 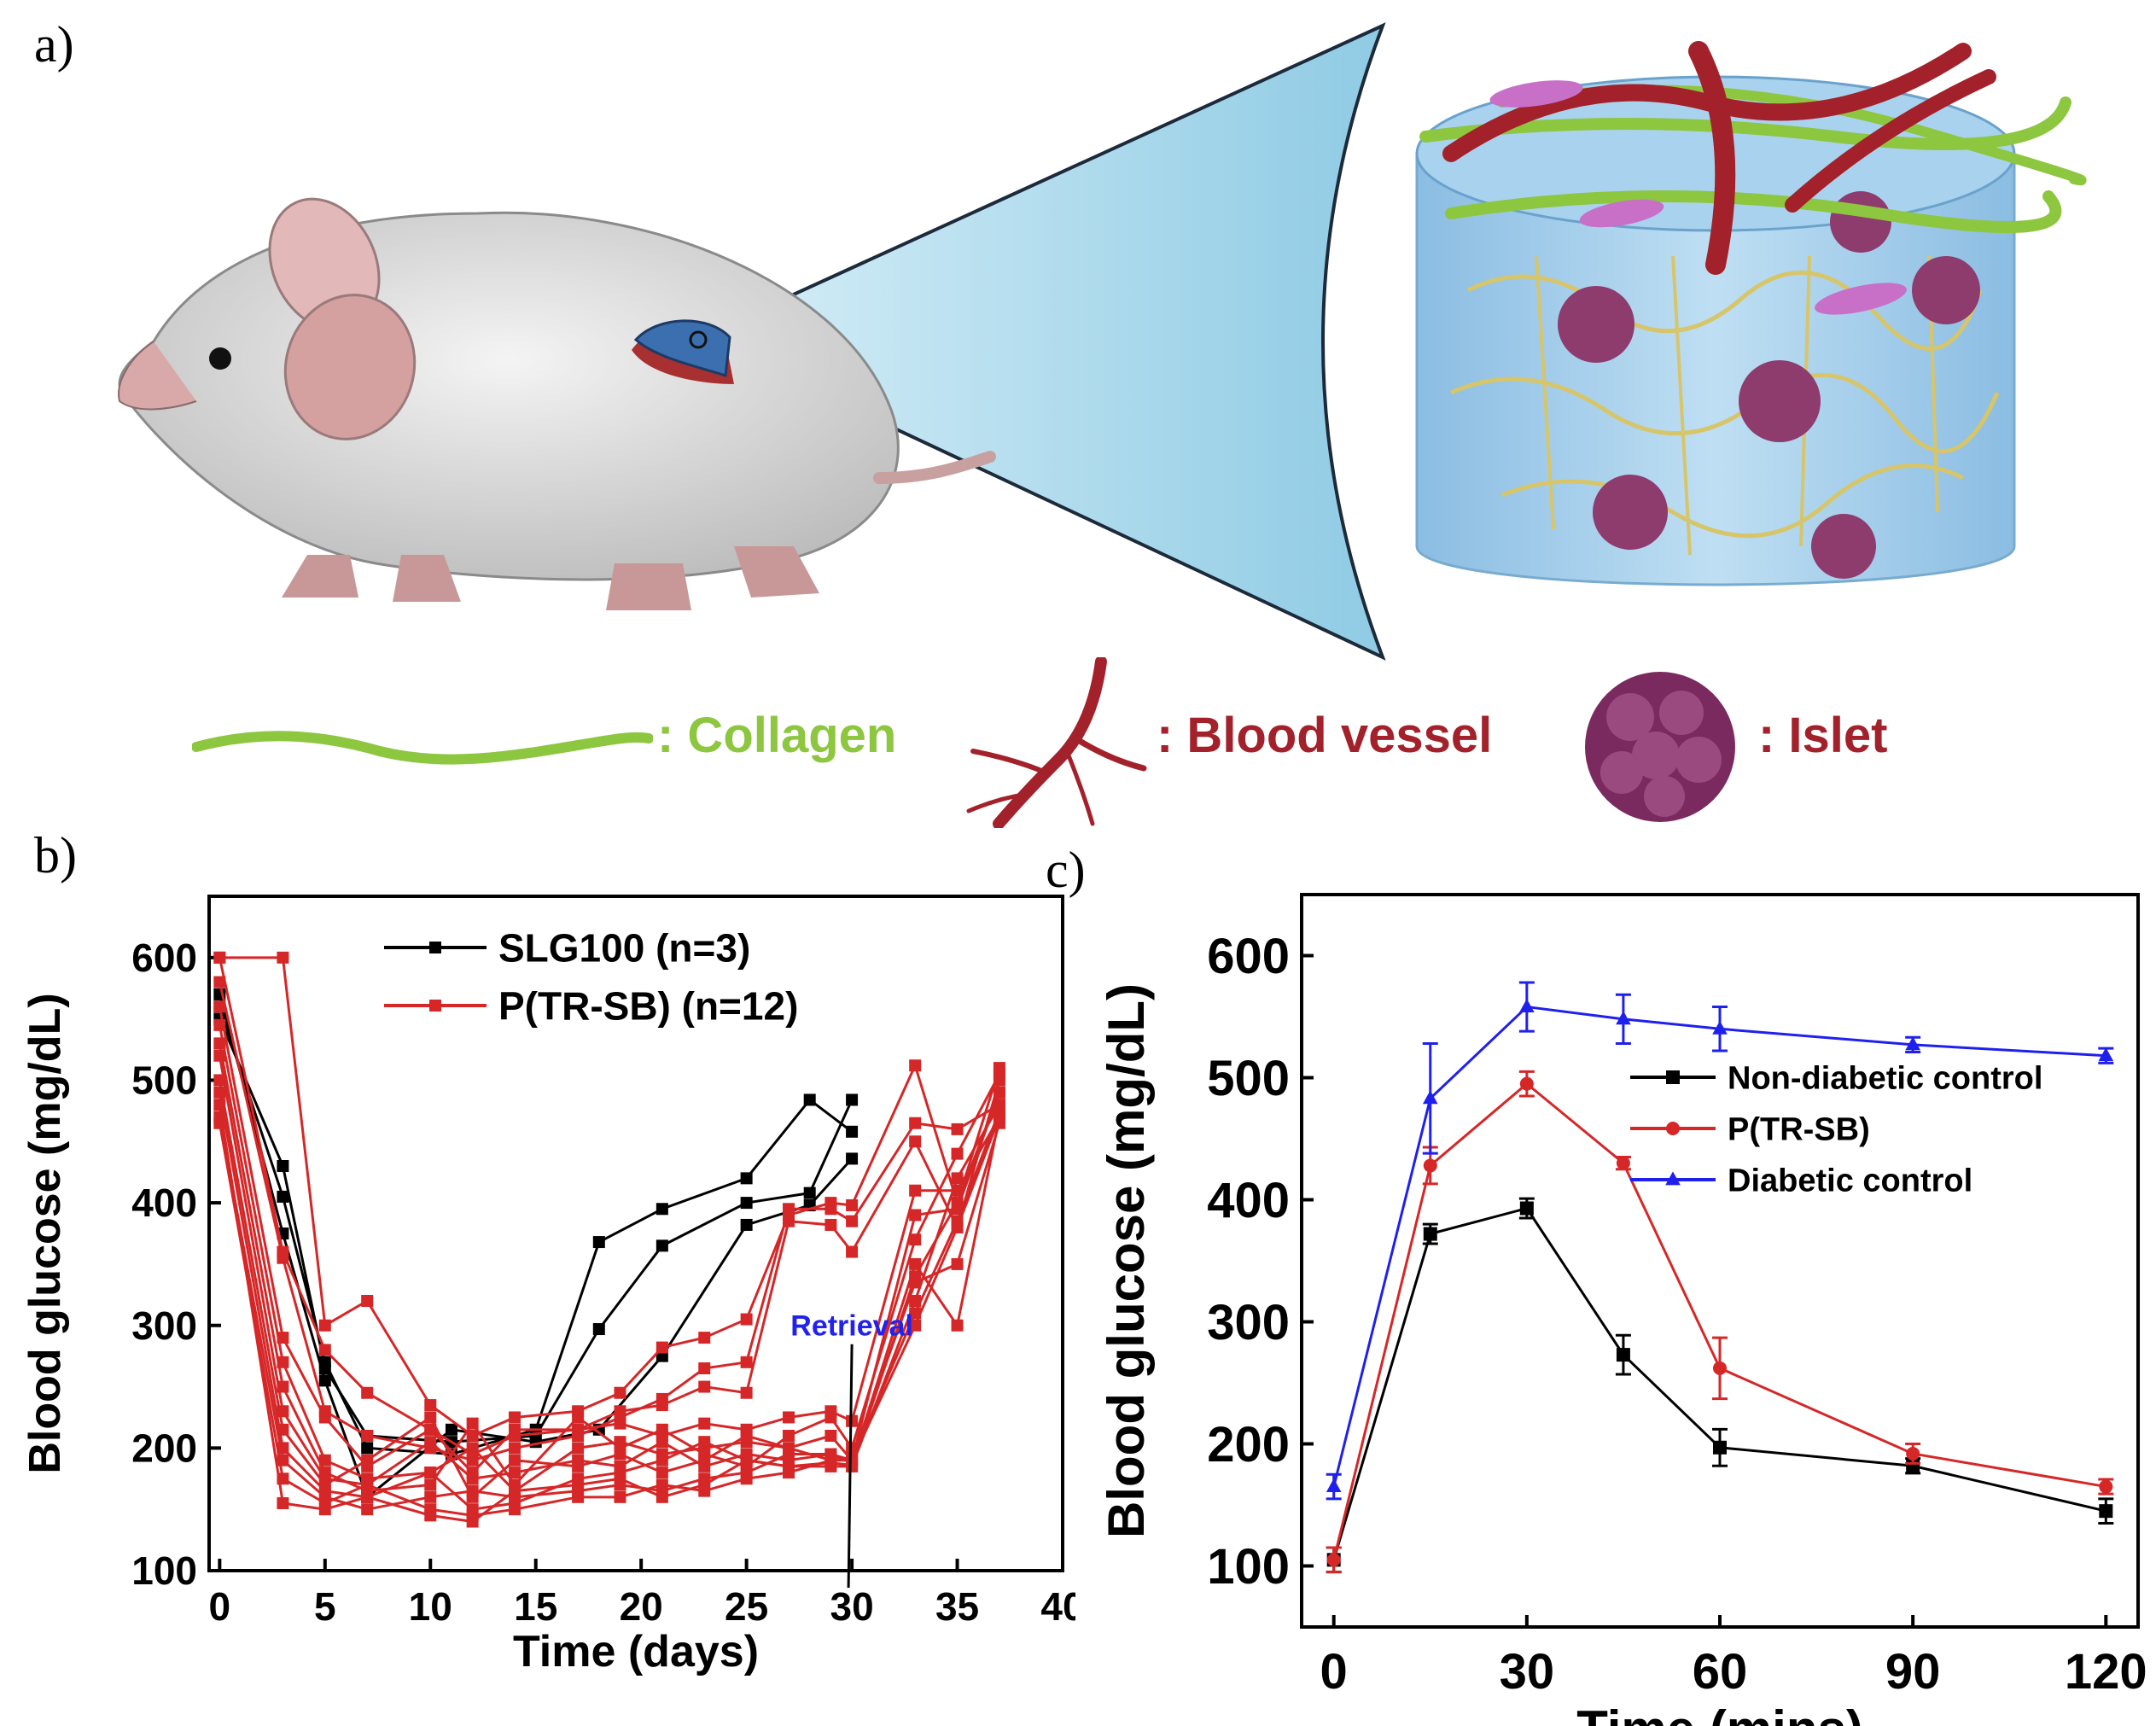 What do you see at coordinates (45, 1233) in the screenshot?
I see `y-axis-label: Blood glucose (mg/dL)` at bounding box center [45, 1233].